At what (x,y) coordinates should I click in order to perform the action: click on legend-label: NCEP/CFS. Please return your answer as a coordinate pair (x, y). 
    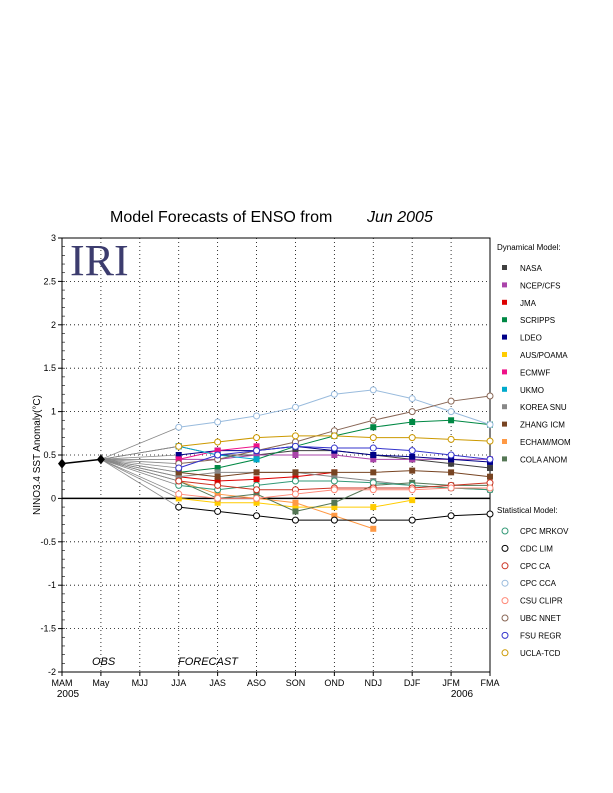
    Looking at the image, I should click on (540, 285).